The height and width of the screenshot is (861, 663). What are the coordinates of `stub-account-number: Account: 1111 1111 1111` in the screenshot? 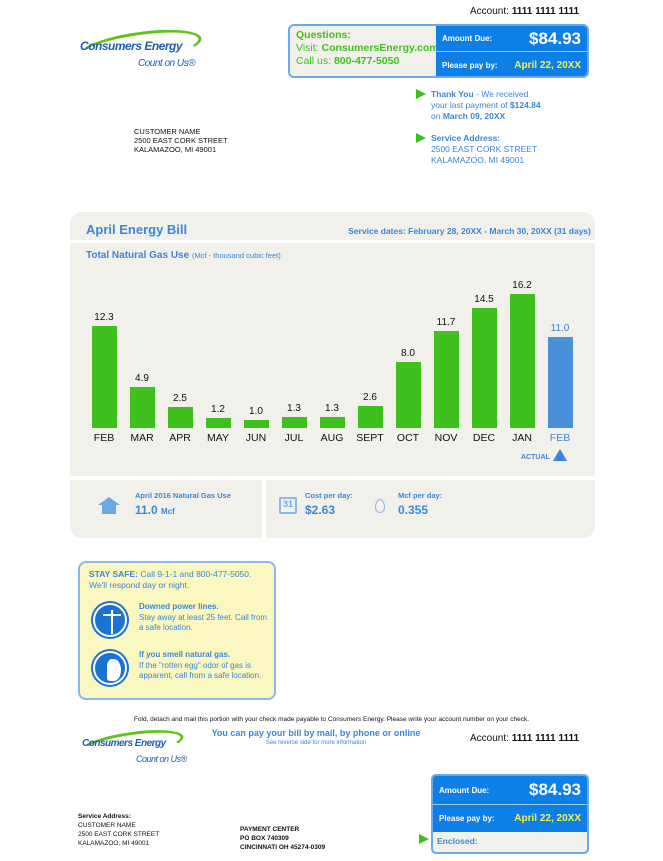 It's located at (525, 738).